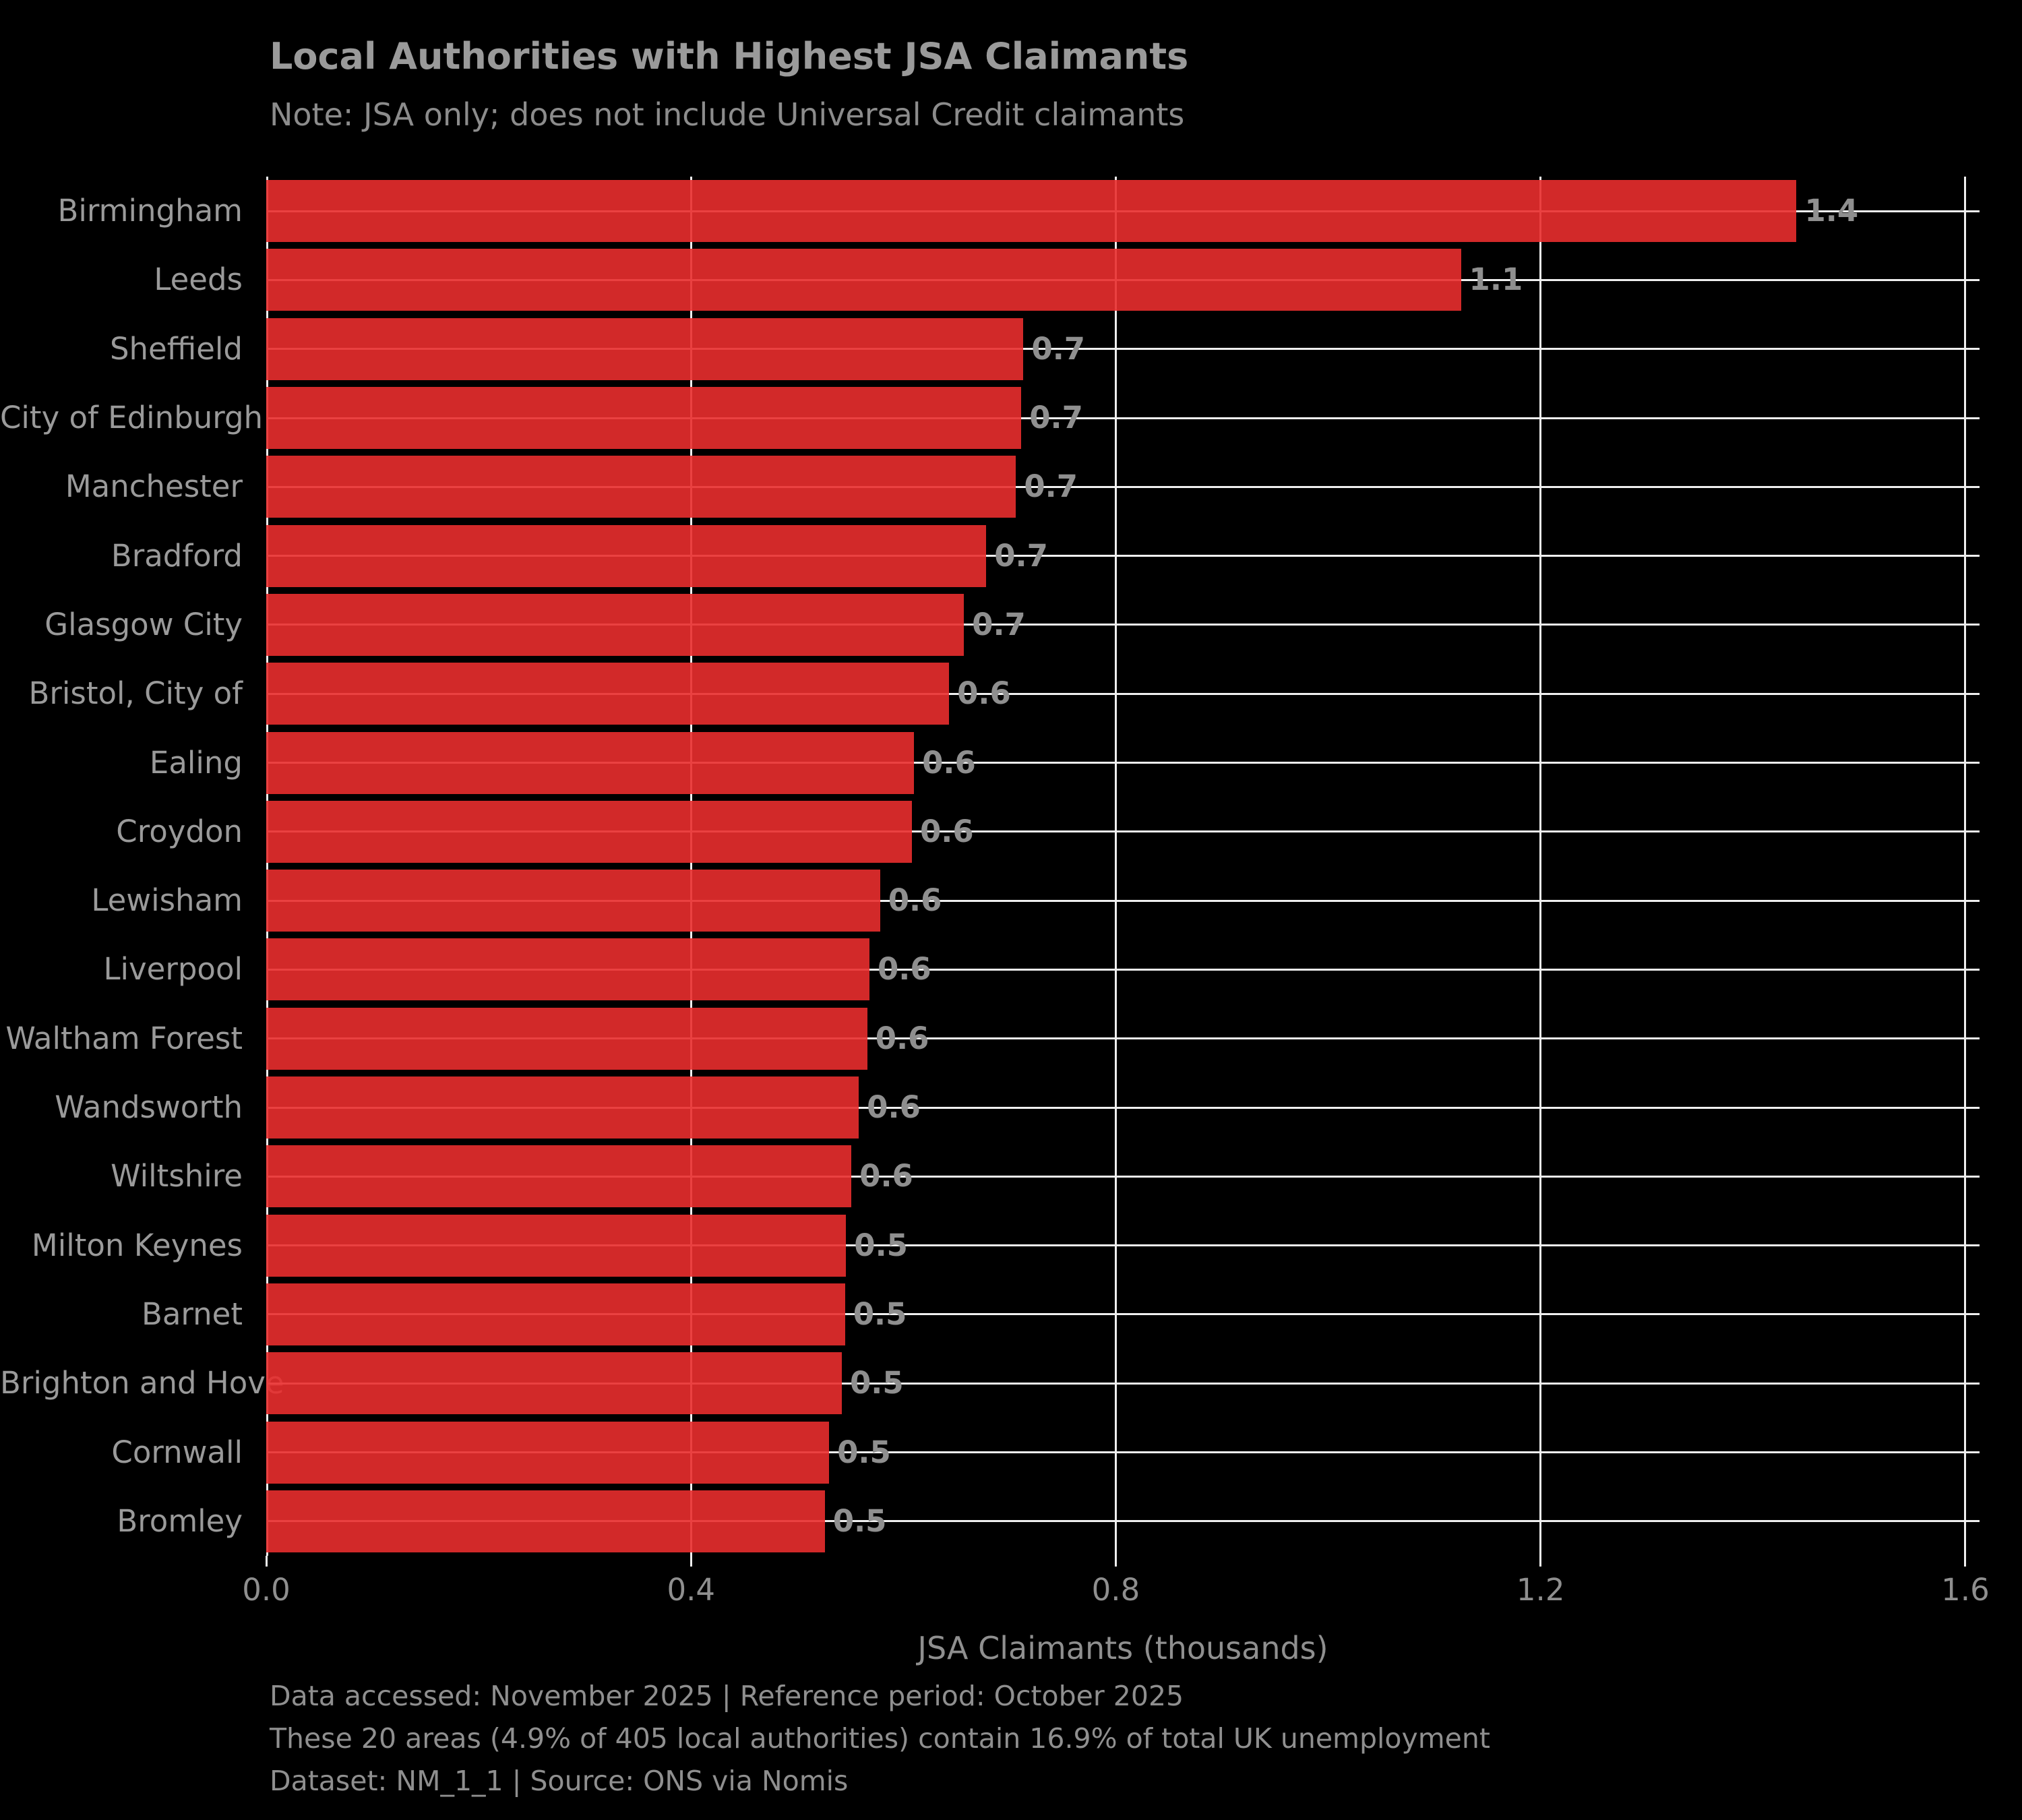  Describe the element at coordinates (167, 900) in the screenshot. I see `category-label: Lewisham` at that location.